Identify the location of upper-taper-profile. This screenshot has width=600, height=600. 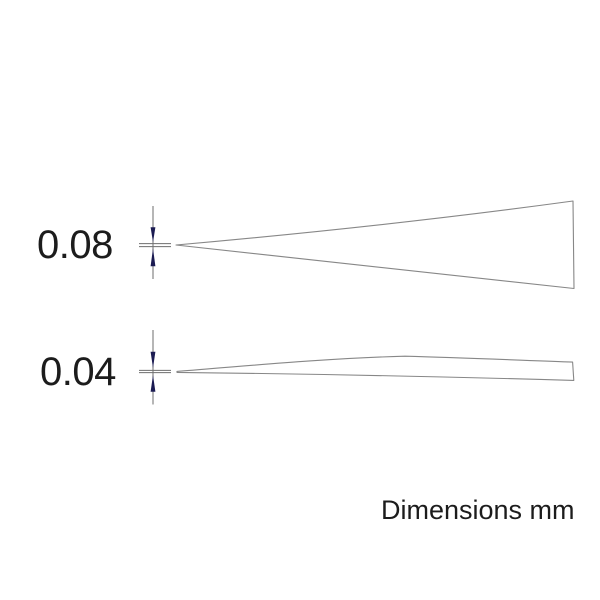
(375, 245).